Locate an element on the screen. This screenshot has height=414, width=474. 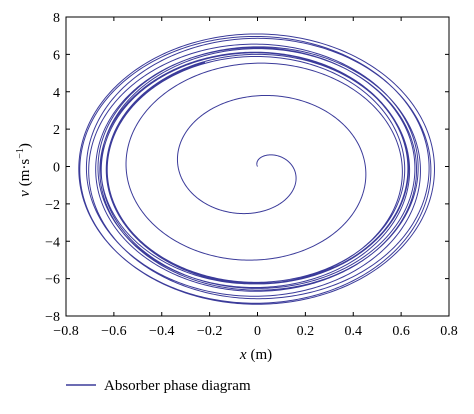
legend-label: Absorber phase diagram is located at coordinates (177, 386).